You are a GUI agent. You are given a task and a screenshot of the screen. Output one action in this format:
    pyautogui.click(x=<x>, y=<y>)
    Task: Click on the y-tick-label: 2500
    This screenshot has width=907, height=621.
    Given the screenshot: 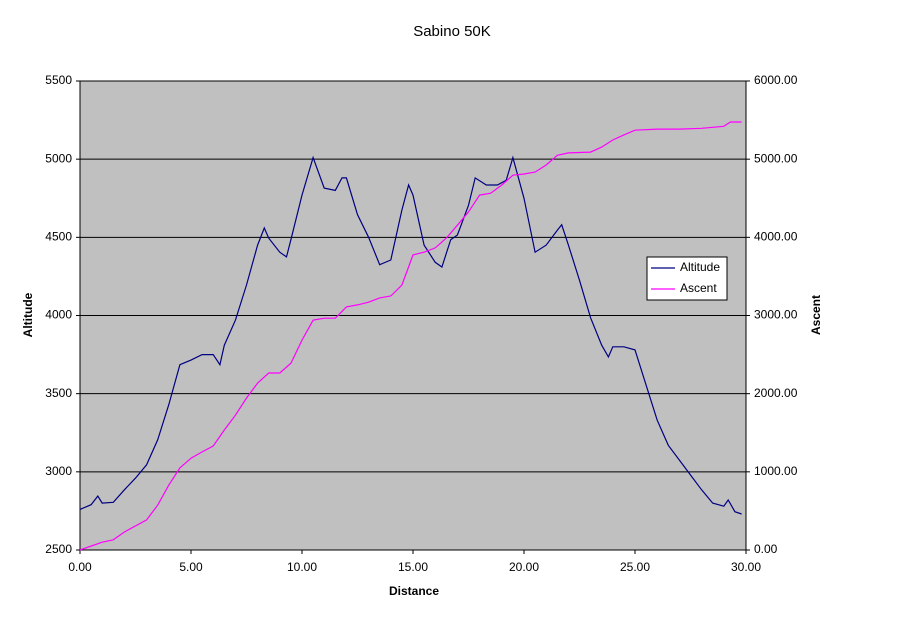 What is the action you would take?
    pyautogui.click(x=58, y=549)
    